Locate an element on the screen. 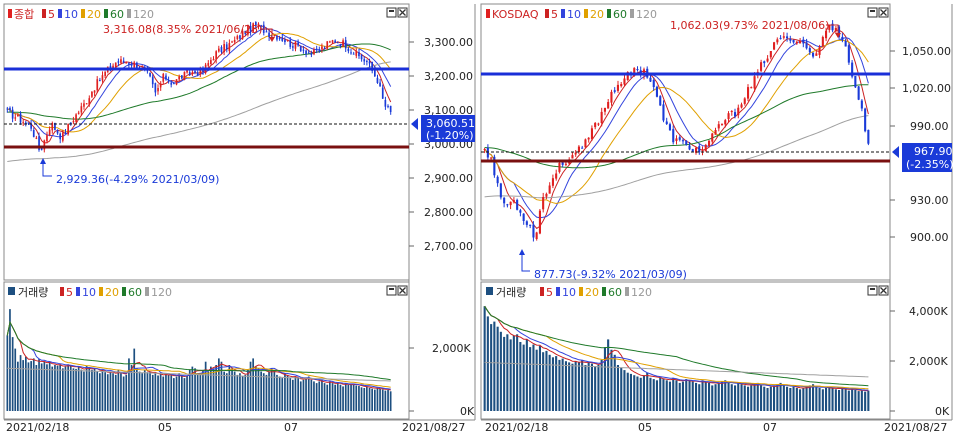 This screenshot has height=437, width=953. kospi-volume-axis: 2,000K 0K is located at coordinates (442, 380).